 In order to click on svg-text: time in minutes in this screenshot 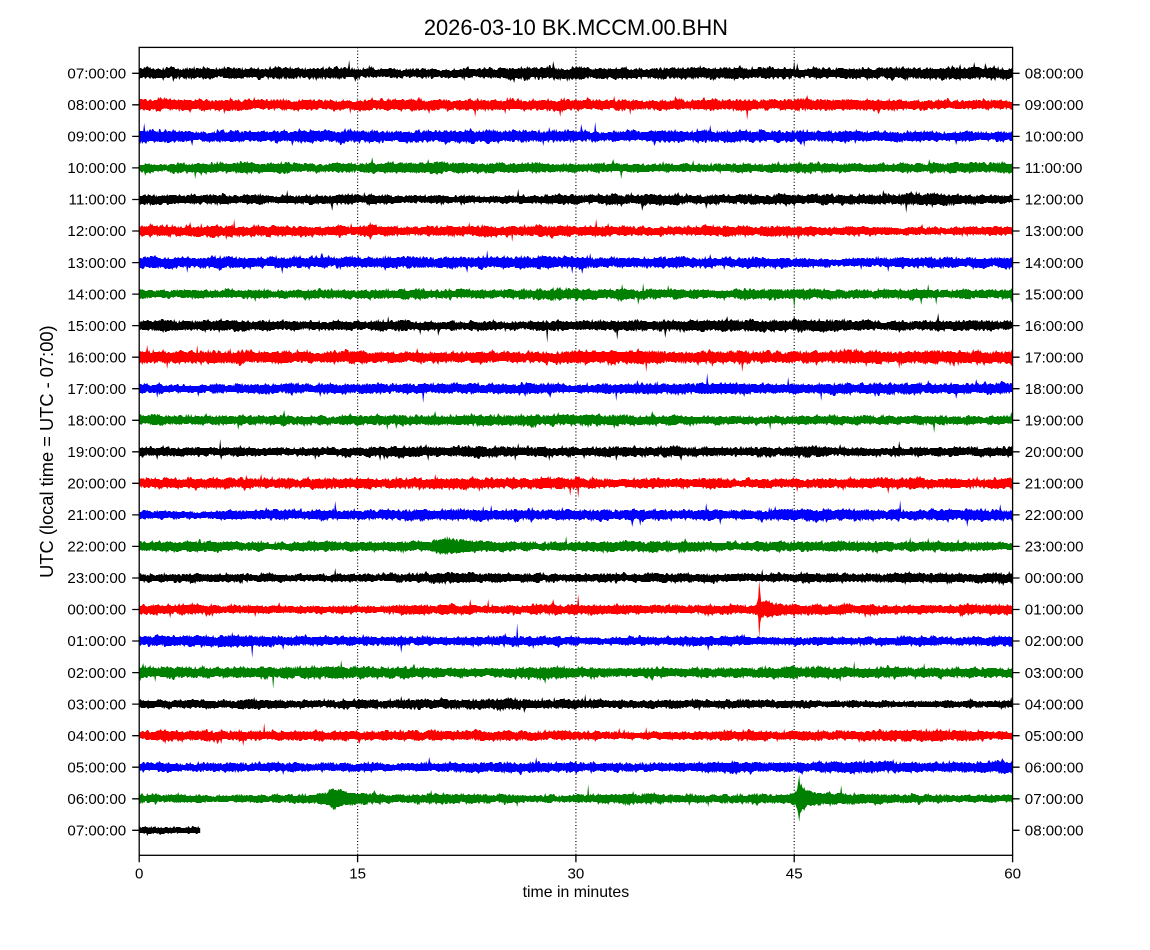, I will do `click(576, 892)`.